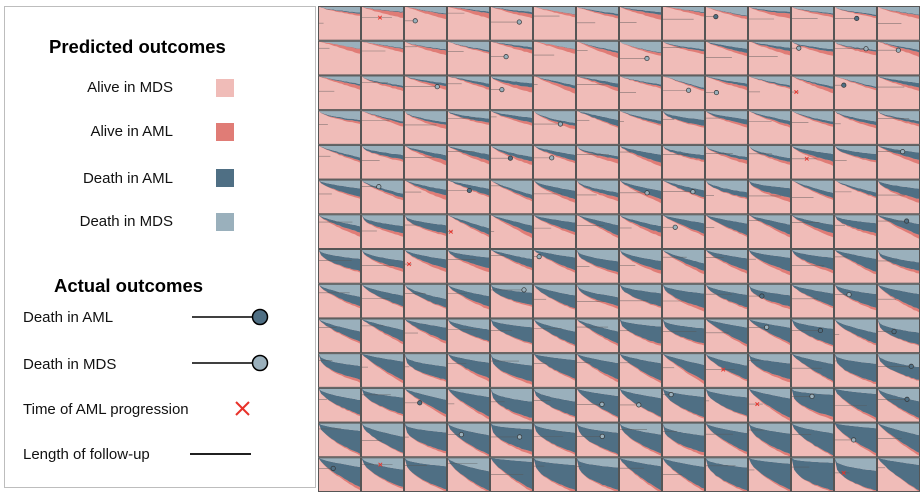 The image size is (920, 492). Describe the element at coordinates (806, 158) in the screenshot. I see `aml-progression-marker` at that location.